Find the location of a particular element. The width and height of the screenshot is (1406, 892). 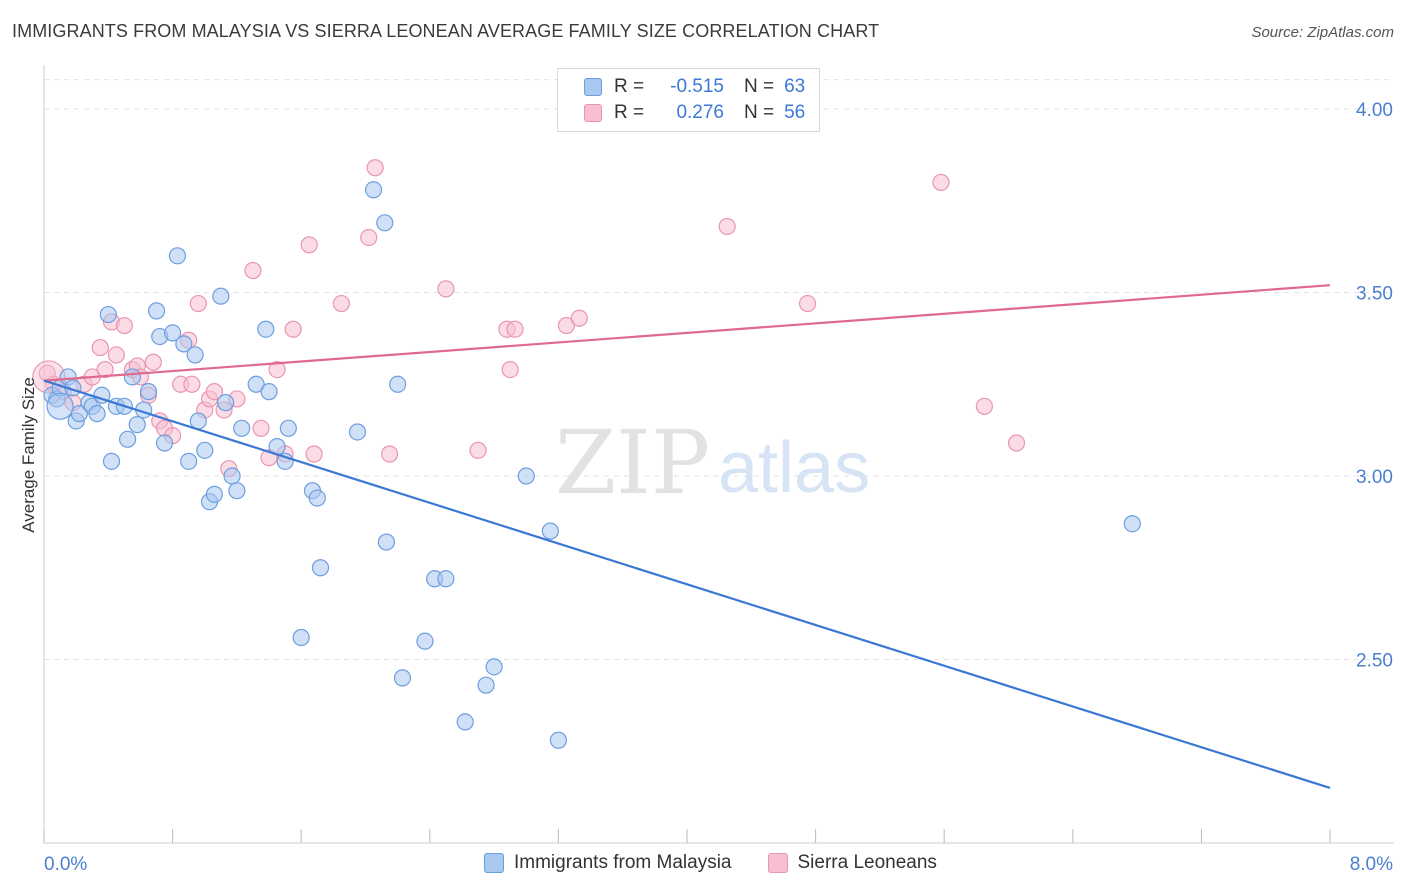

bottom-swatch-blue is located at coordinates (494, 863).